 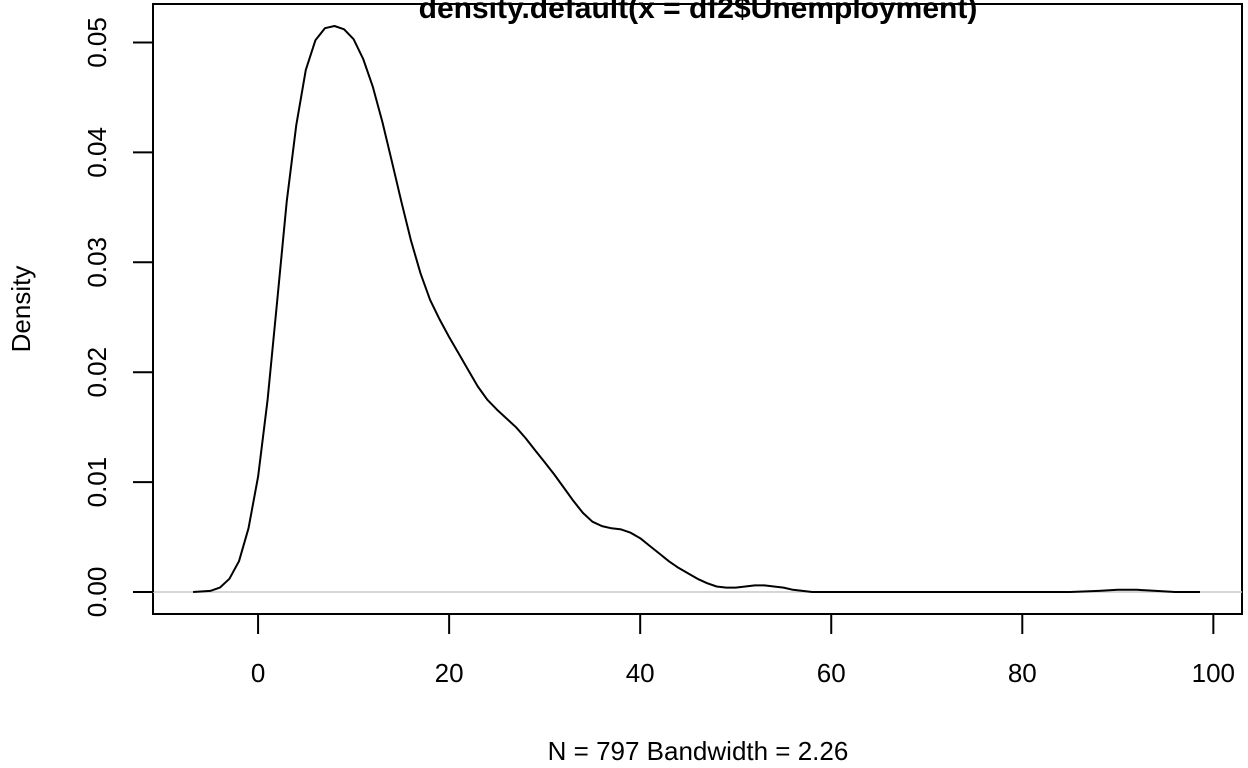 What do you see at coordinates (97, 152) in the screenshot?
I see `y-tick-label: 0.04` at bounding box center [97, 152].